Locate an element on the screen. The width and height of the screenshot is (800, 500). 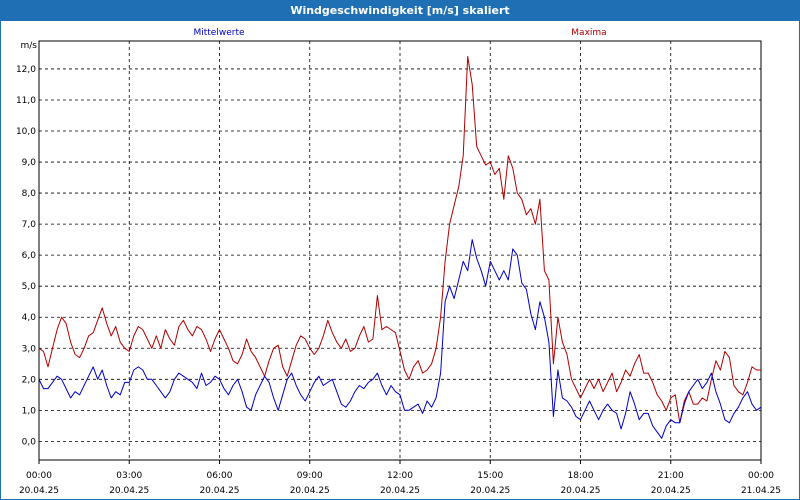
y-tick-label: 11,0 is located at coordinates (26, 101).